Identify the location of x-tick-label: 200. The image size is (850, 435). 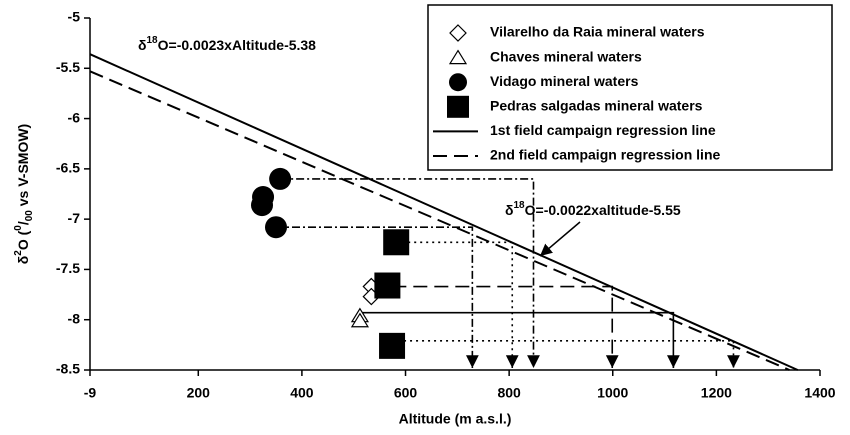
(199, 393).